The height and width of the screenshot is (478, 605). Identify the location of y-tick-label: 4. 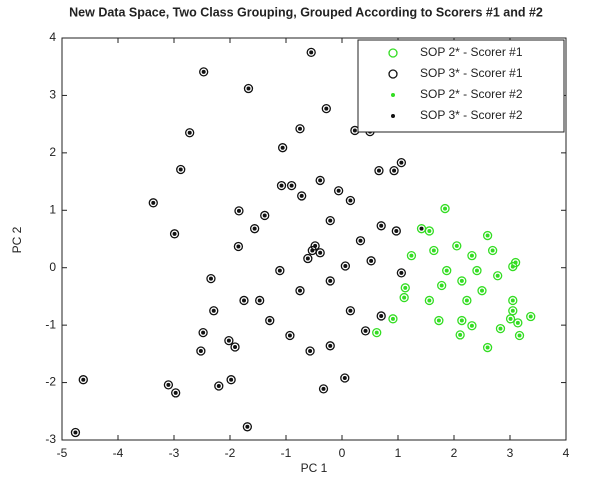
(52, 37).